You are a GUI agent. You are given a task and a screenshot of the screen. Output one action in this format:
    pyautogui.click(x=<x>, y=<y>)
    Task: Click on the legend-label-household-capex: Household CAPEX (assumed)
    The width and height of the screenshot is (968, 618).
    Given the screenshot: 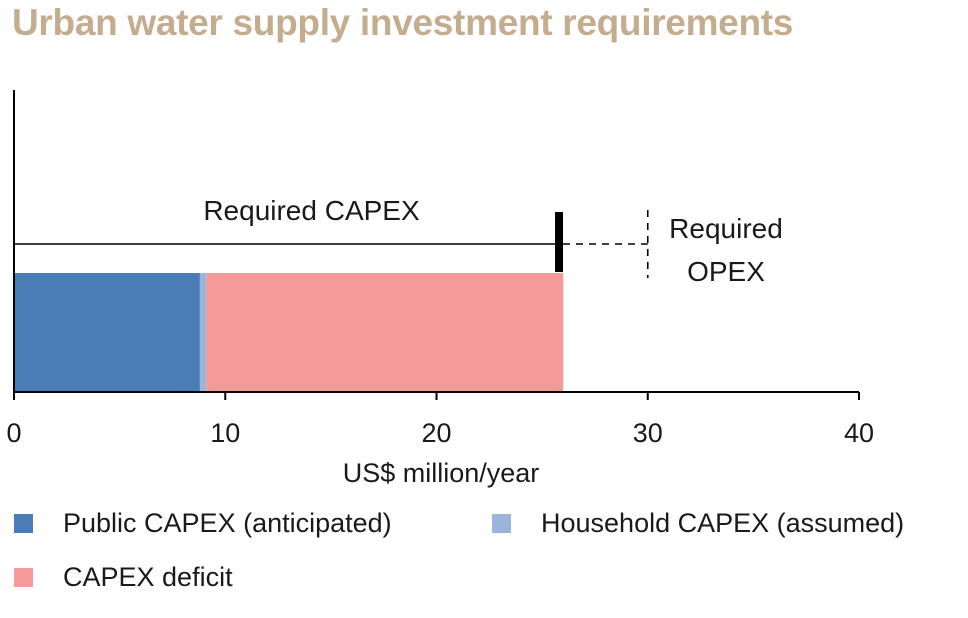 What is the action you would take?
    pyautogui.click(x=723, y=523)
    